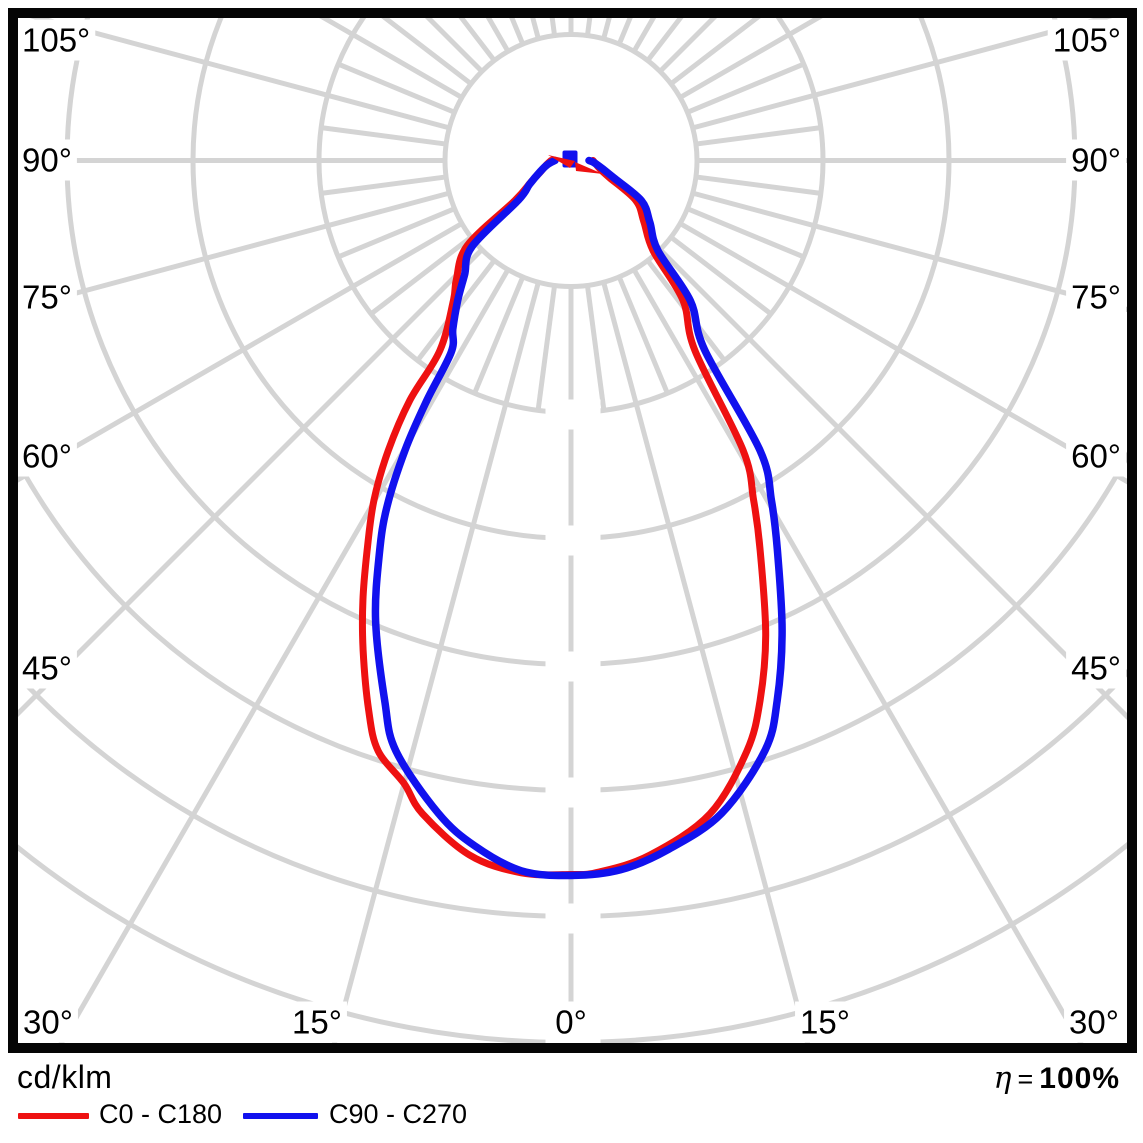 The image size is (1143, 1143). I want to click on efficiency-label: η = 100%, so click(1057, 1078).